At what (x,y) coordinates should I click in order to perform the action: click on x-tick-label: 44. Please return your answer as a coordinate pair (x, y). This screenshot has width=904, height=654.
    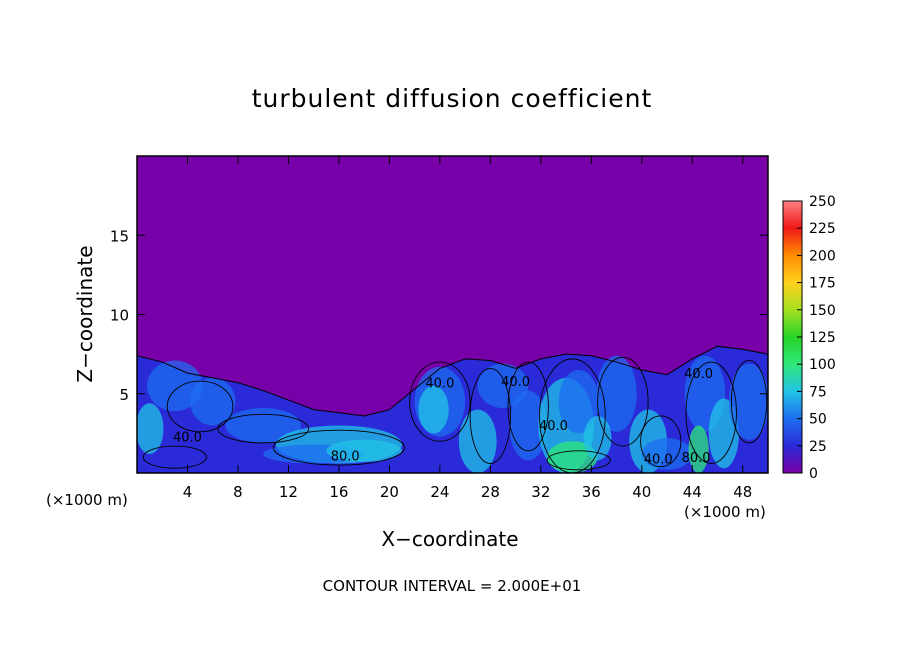
    Looking at the image, I should click on (692, 492).